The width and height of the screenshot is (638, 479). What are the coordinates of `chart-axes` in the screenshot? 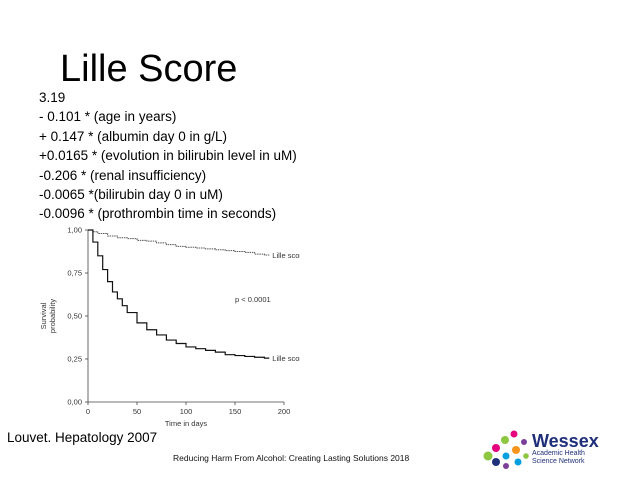 It's located at (185, 317).